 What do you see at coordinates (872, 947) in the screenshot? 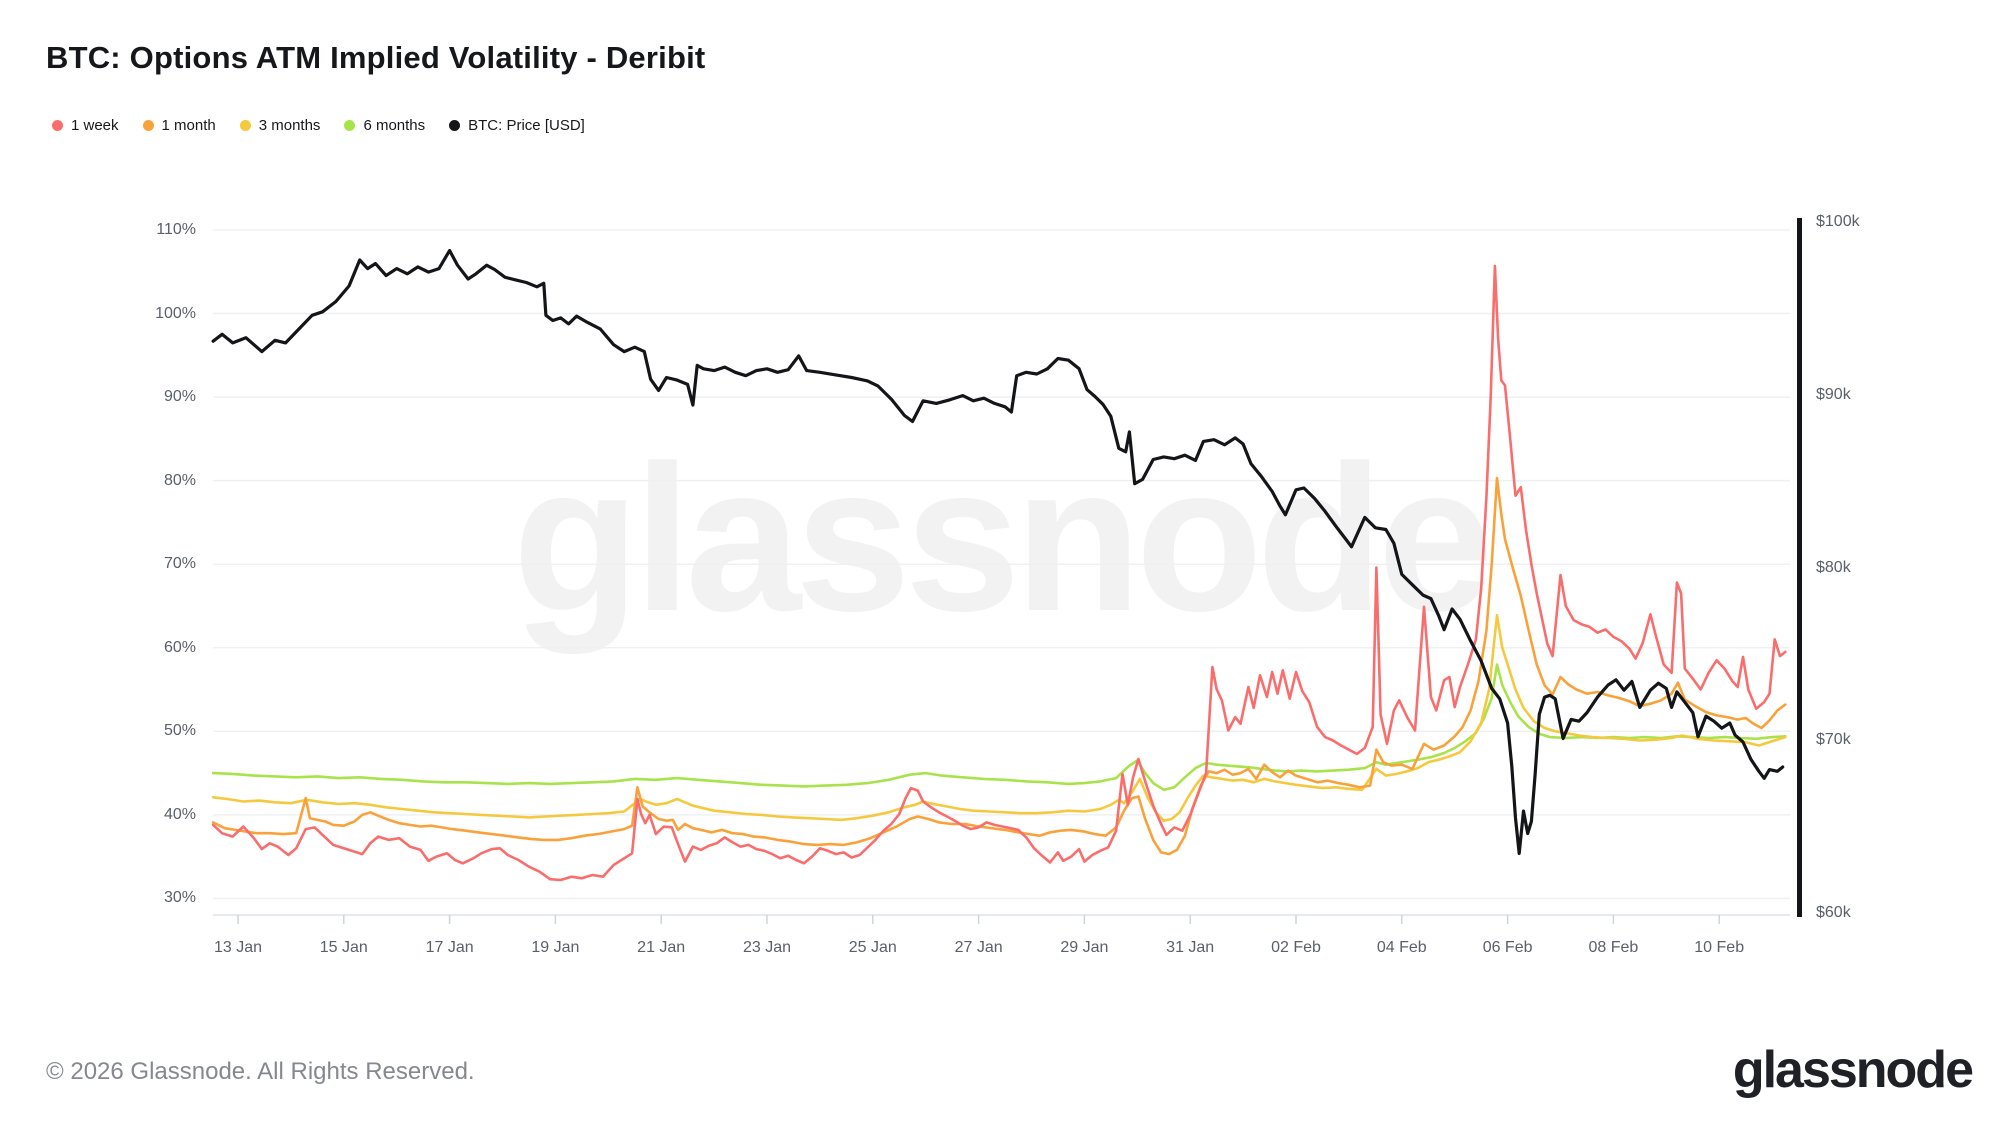
I see `x-axis-tick: 25 Jan` at bounding box center [872, 947].